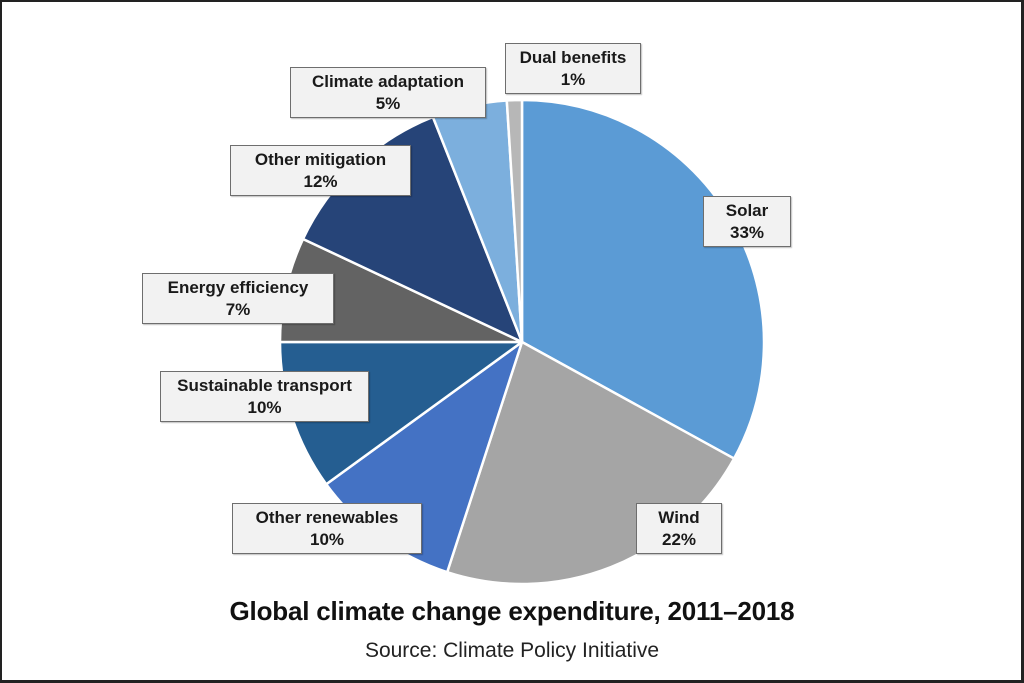 This screenshot has width=1024, height=683. What do you see at coordinates (320, 159) in the screenshot?
I see `slice-name: Other mitigation` at bounding box center [320, 159].